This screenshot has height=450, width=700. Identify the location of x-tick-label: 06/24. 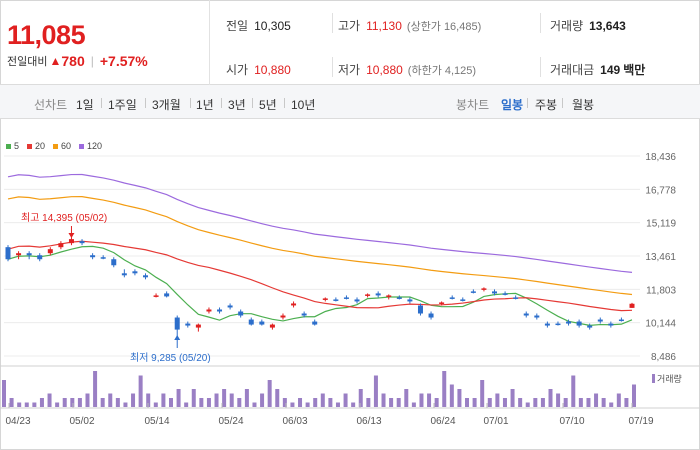
(442, 421).